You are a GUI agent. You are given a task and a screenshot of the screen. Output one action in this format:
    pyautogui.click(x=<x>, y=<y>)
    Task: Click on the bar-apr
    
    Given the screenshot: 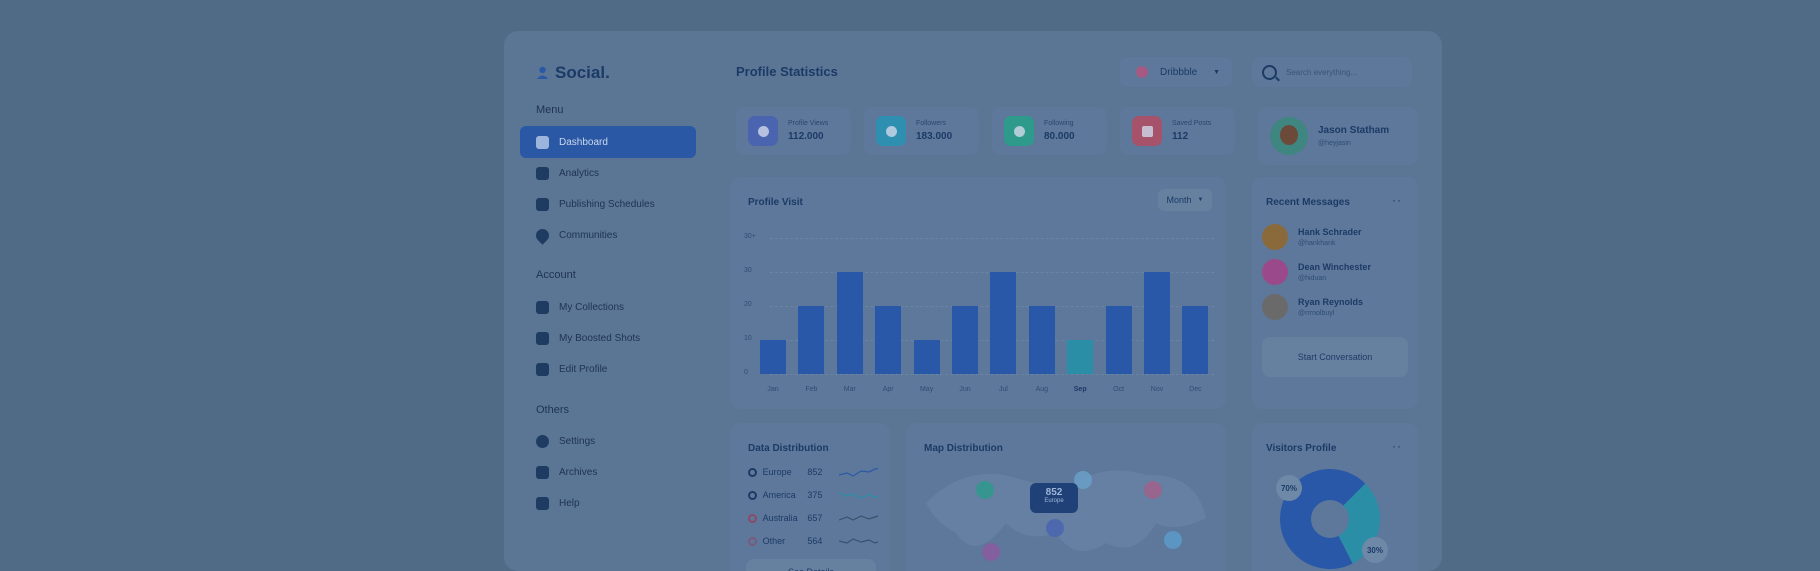 What is the action you would take?
    pyautogui.click(x=888, y=340)
    